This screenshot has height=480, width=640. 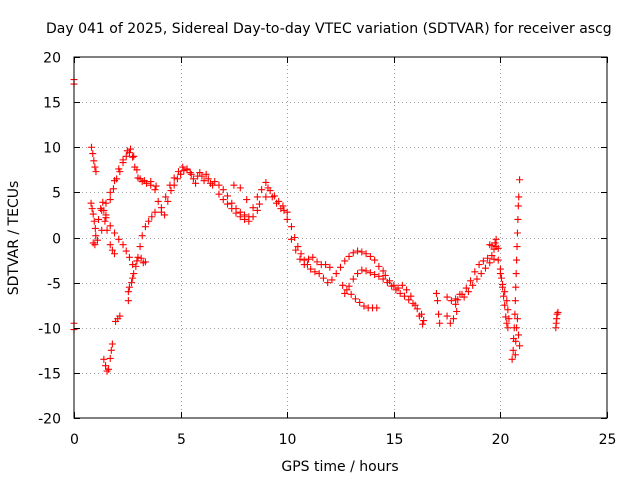 I want to click on x-tick-labels: 0 5 10 15 20 25, so click(x=343, y=440).